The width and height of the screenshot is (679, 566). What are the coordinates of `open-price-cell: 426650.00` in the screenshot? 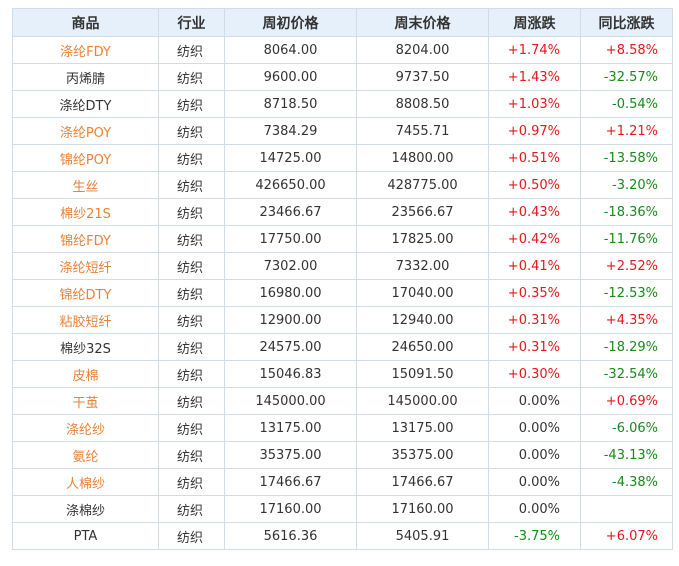 It's located at (290, 185).